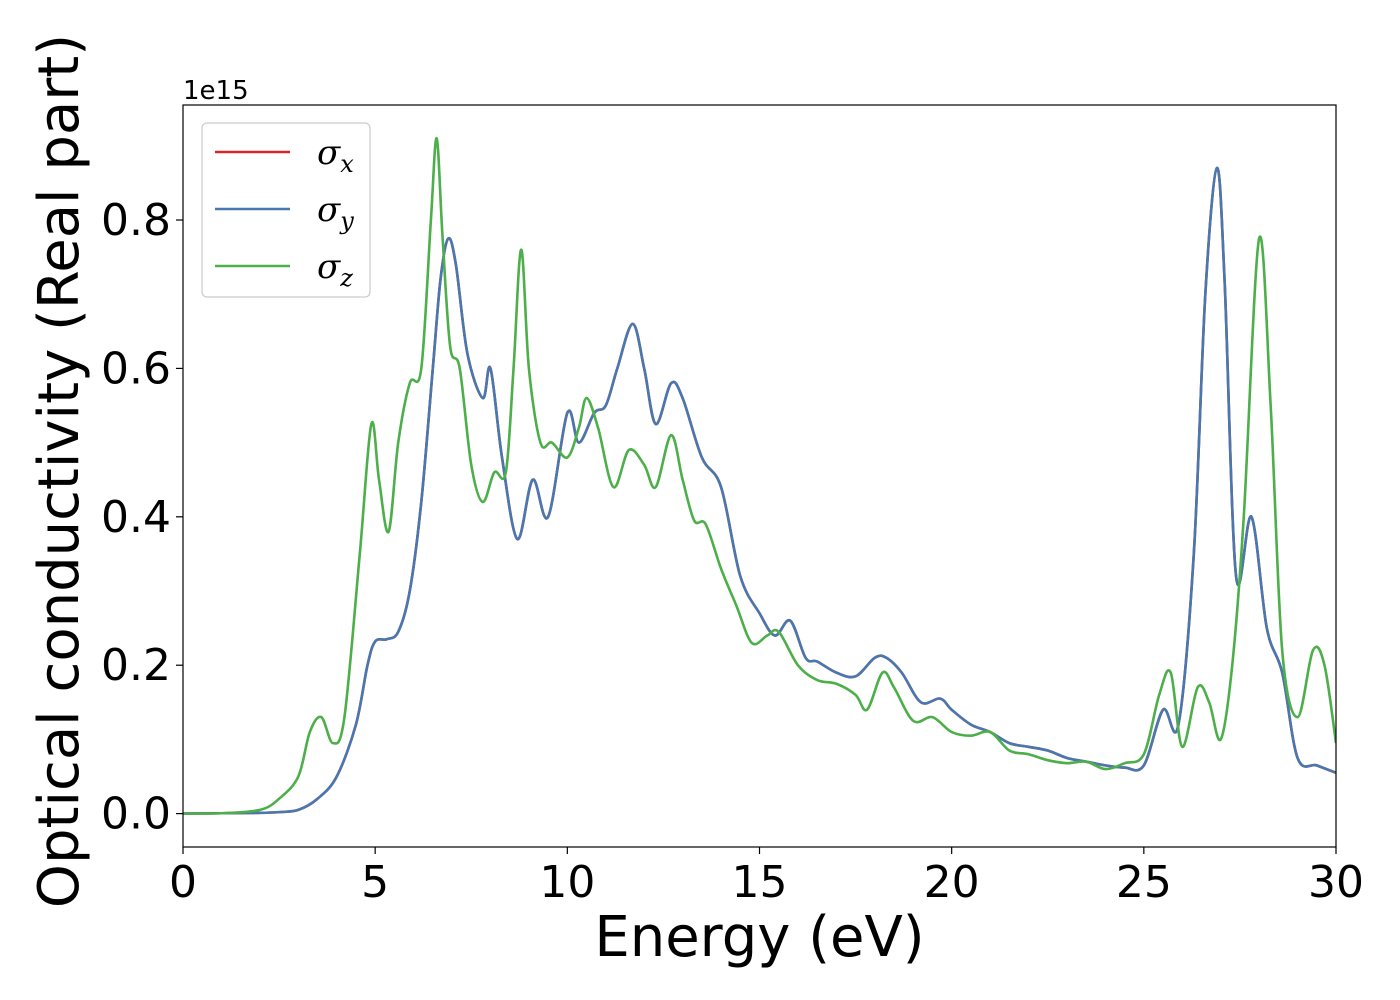 The image size is (1400, 1000). Describe the element at coordinates (1336, 882) in the screenshot. I see `x-tick-label: 30` at that location.